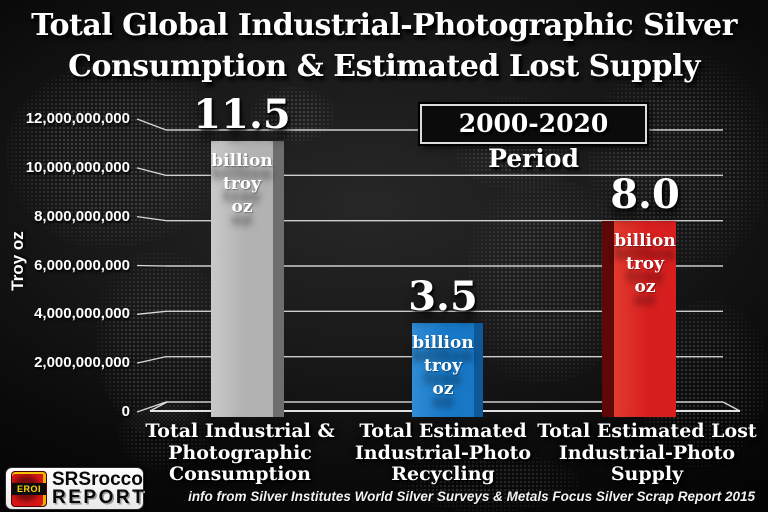 This screenshot has width=768, height=512. Describe the element at coordinates (82, 216) in the screenshot. I see `y-tick-label: 8,000,000,000` at that location.